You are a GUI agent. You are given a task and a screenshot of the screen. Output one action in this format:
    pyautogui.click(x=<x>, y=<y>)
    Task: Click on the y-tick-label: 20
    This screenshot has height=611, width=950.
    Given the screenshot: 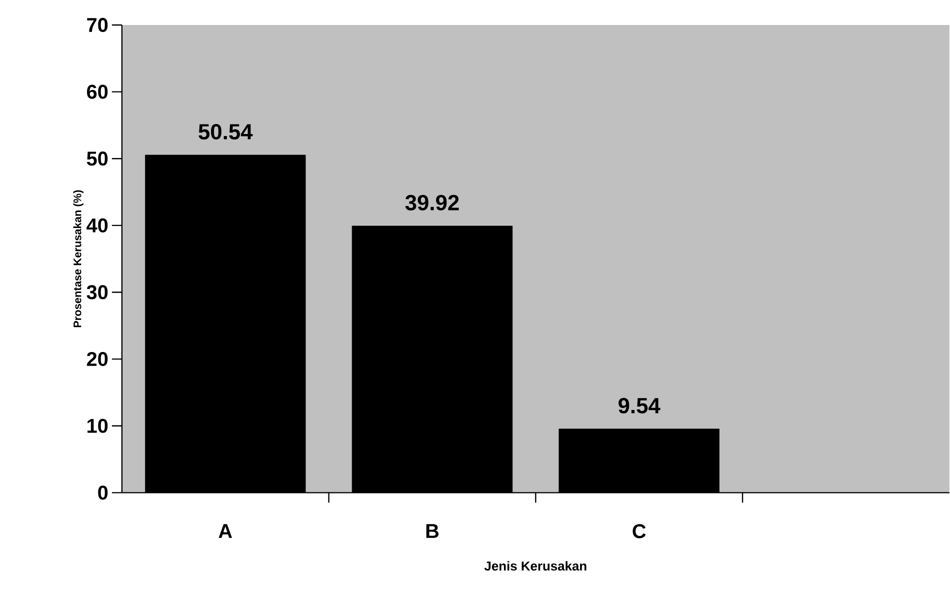 What is the action you would take?
    pyautogui.click(x=97, y=359)
    